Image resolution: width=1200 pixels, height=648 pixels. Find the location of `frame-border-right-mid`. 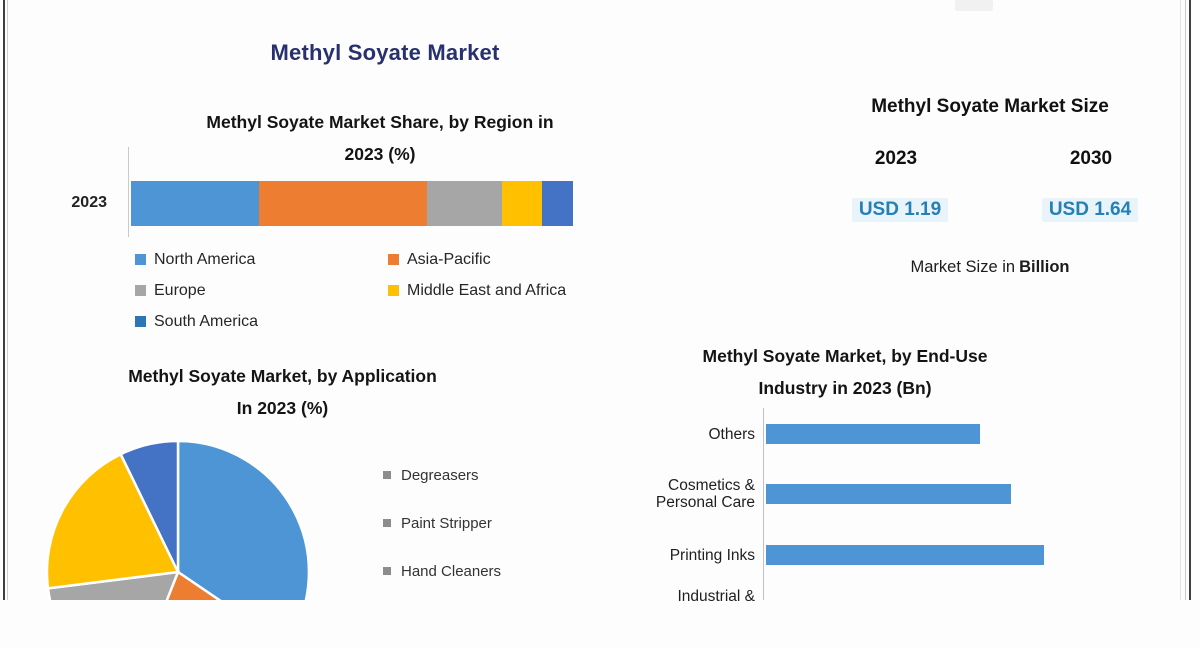

frame-border-right-mid is located at coordinates (1185, 300).